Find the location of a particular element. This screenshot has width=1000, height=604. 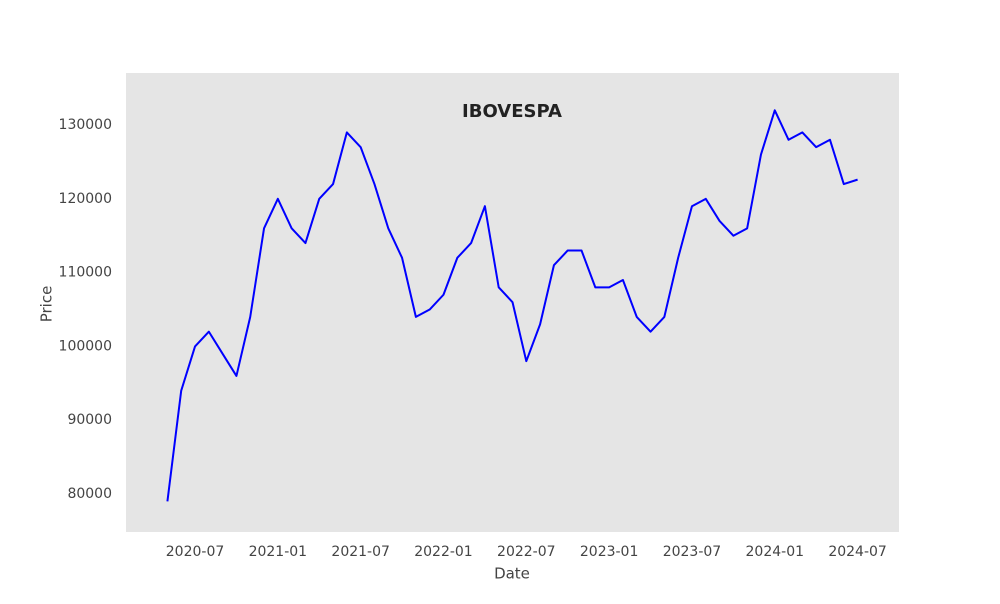

x-tick-label: 2020-07 is located at coordinates (195, 552).